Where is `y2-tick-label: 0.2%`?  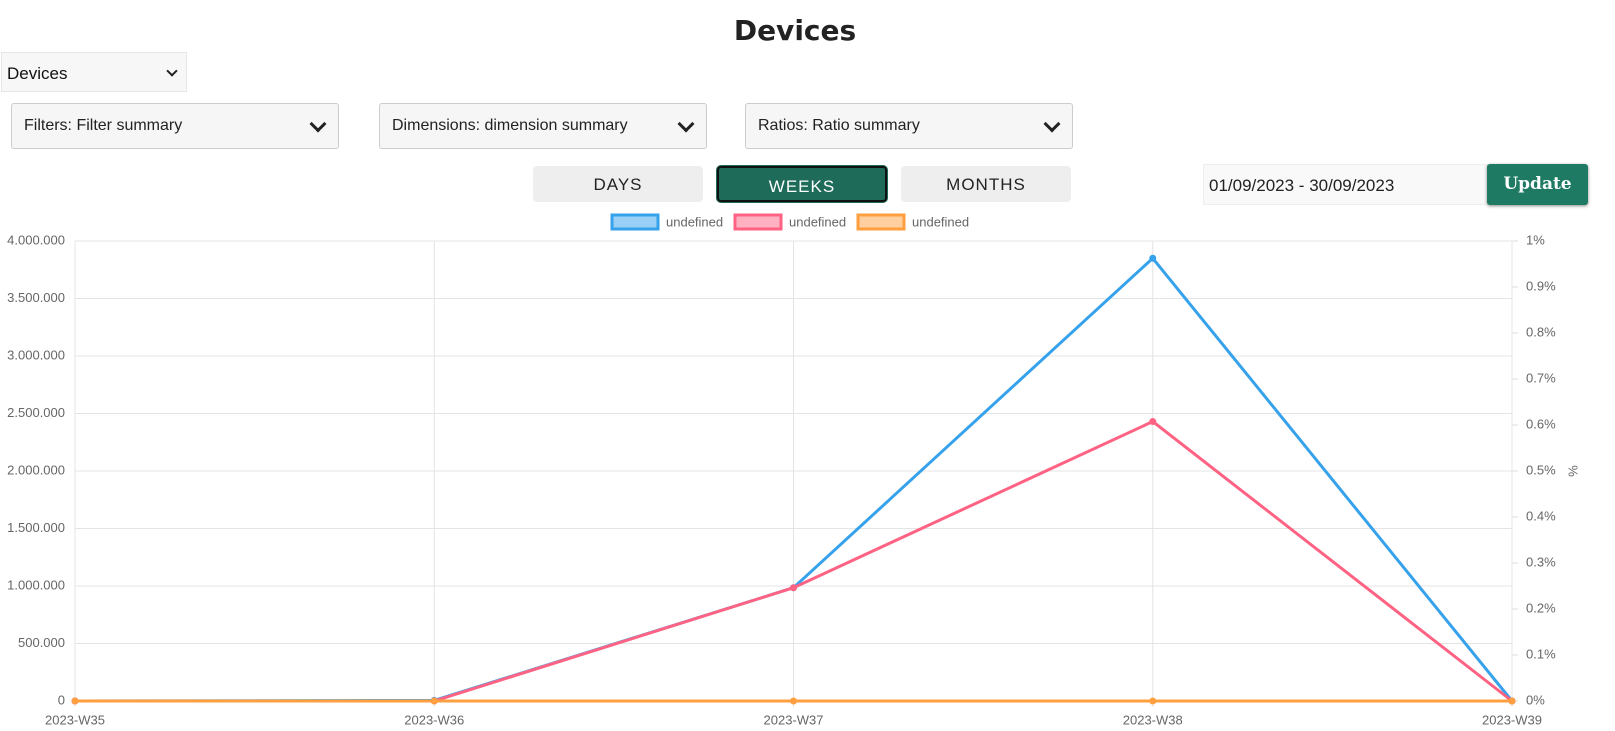
y2-tick-label: 0.2% is located at coordinates (1541, 607).